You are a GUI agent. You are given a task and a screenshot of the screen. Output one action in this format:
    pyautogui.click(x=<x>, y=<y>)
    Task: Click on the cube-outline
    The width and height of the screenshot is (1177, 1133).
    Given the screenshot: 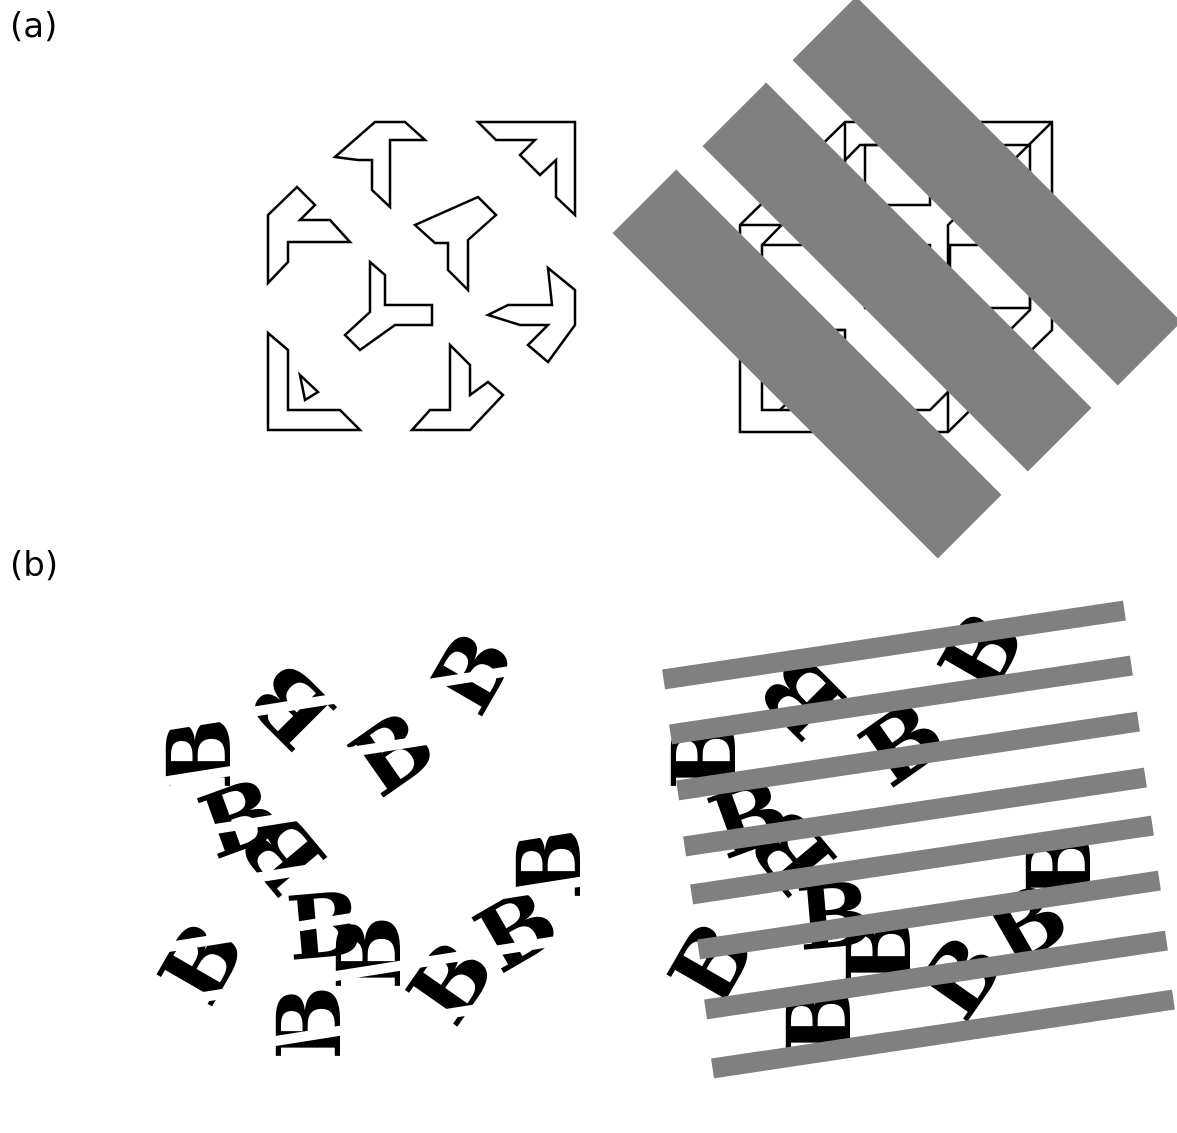 What is the action you would take?
    pyautogui.click(x=896, y=277)
    